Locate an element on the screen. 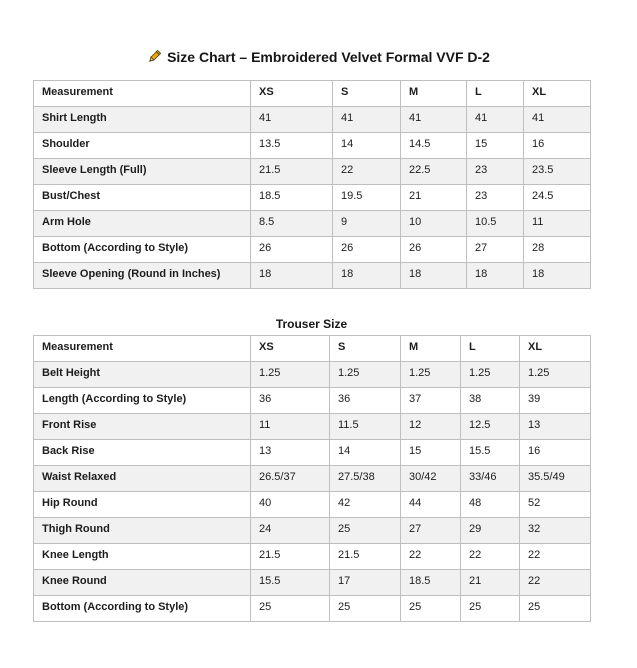 This screenshot has width=637, height=668. row-label: Back Rise is located at coordinates (142, 452).